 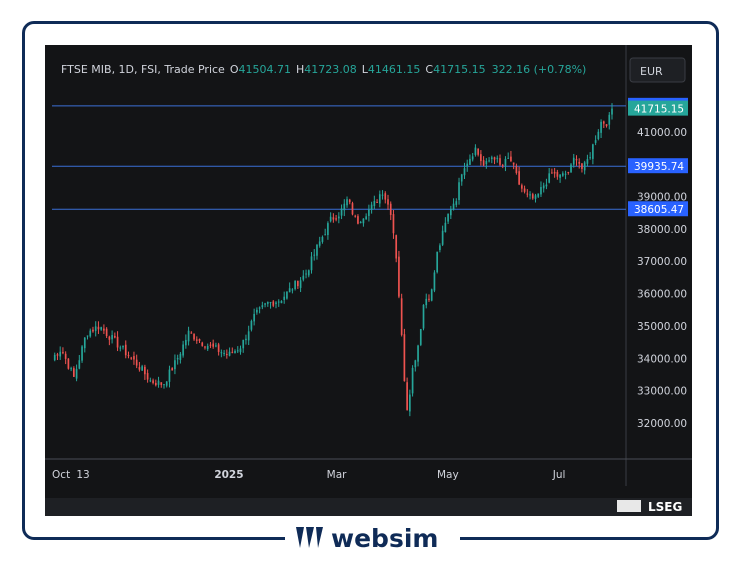 What do you see at coordinates (662, 359) in the screenshot?
I see `y-tick-label: 34000.00` at bounding box center [662, 359].